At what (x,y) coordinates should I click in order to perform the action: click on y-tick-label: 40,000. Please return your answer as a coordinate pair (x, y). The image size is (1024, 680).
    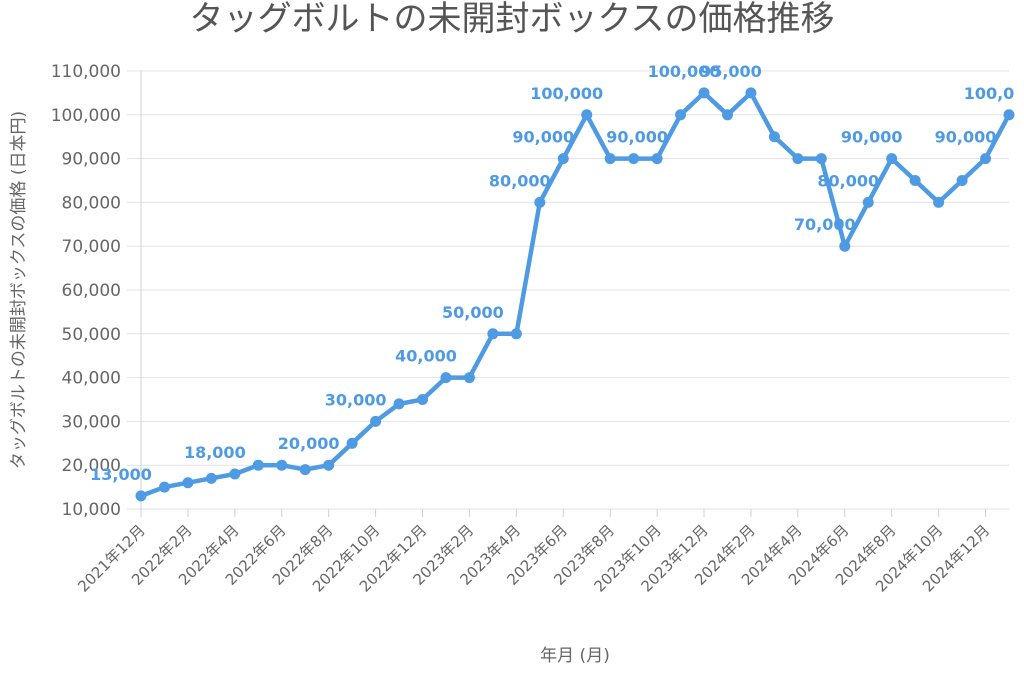
    Looking at the image, I should click on (91, 379).